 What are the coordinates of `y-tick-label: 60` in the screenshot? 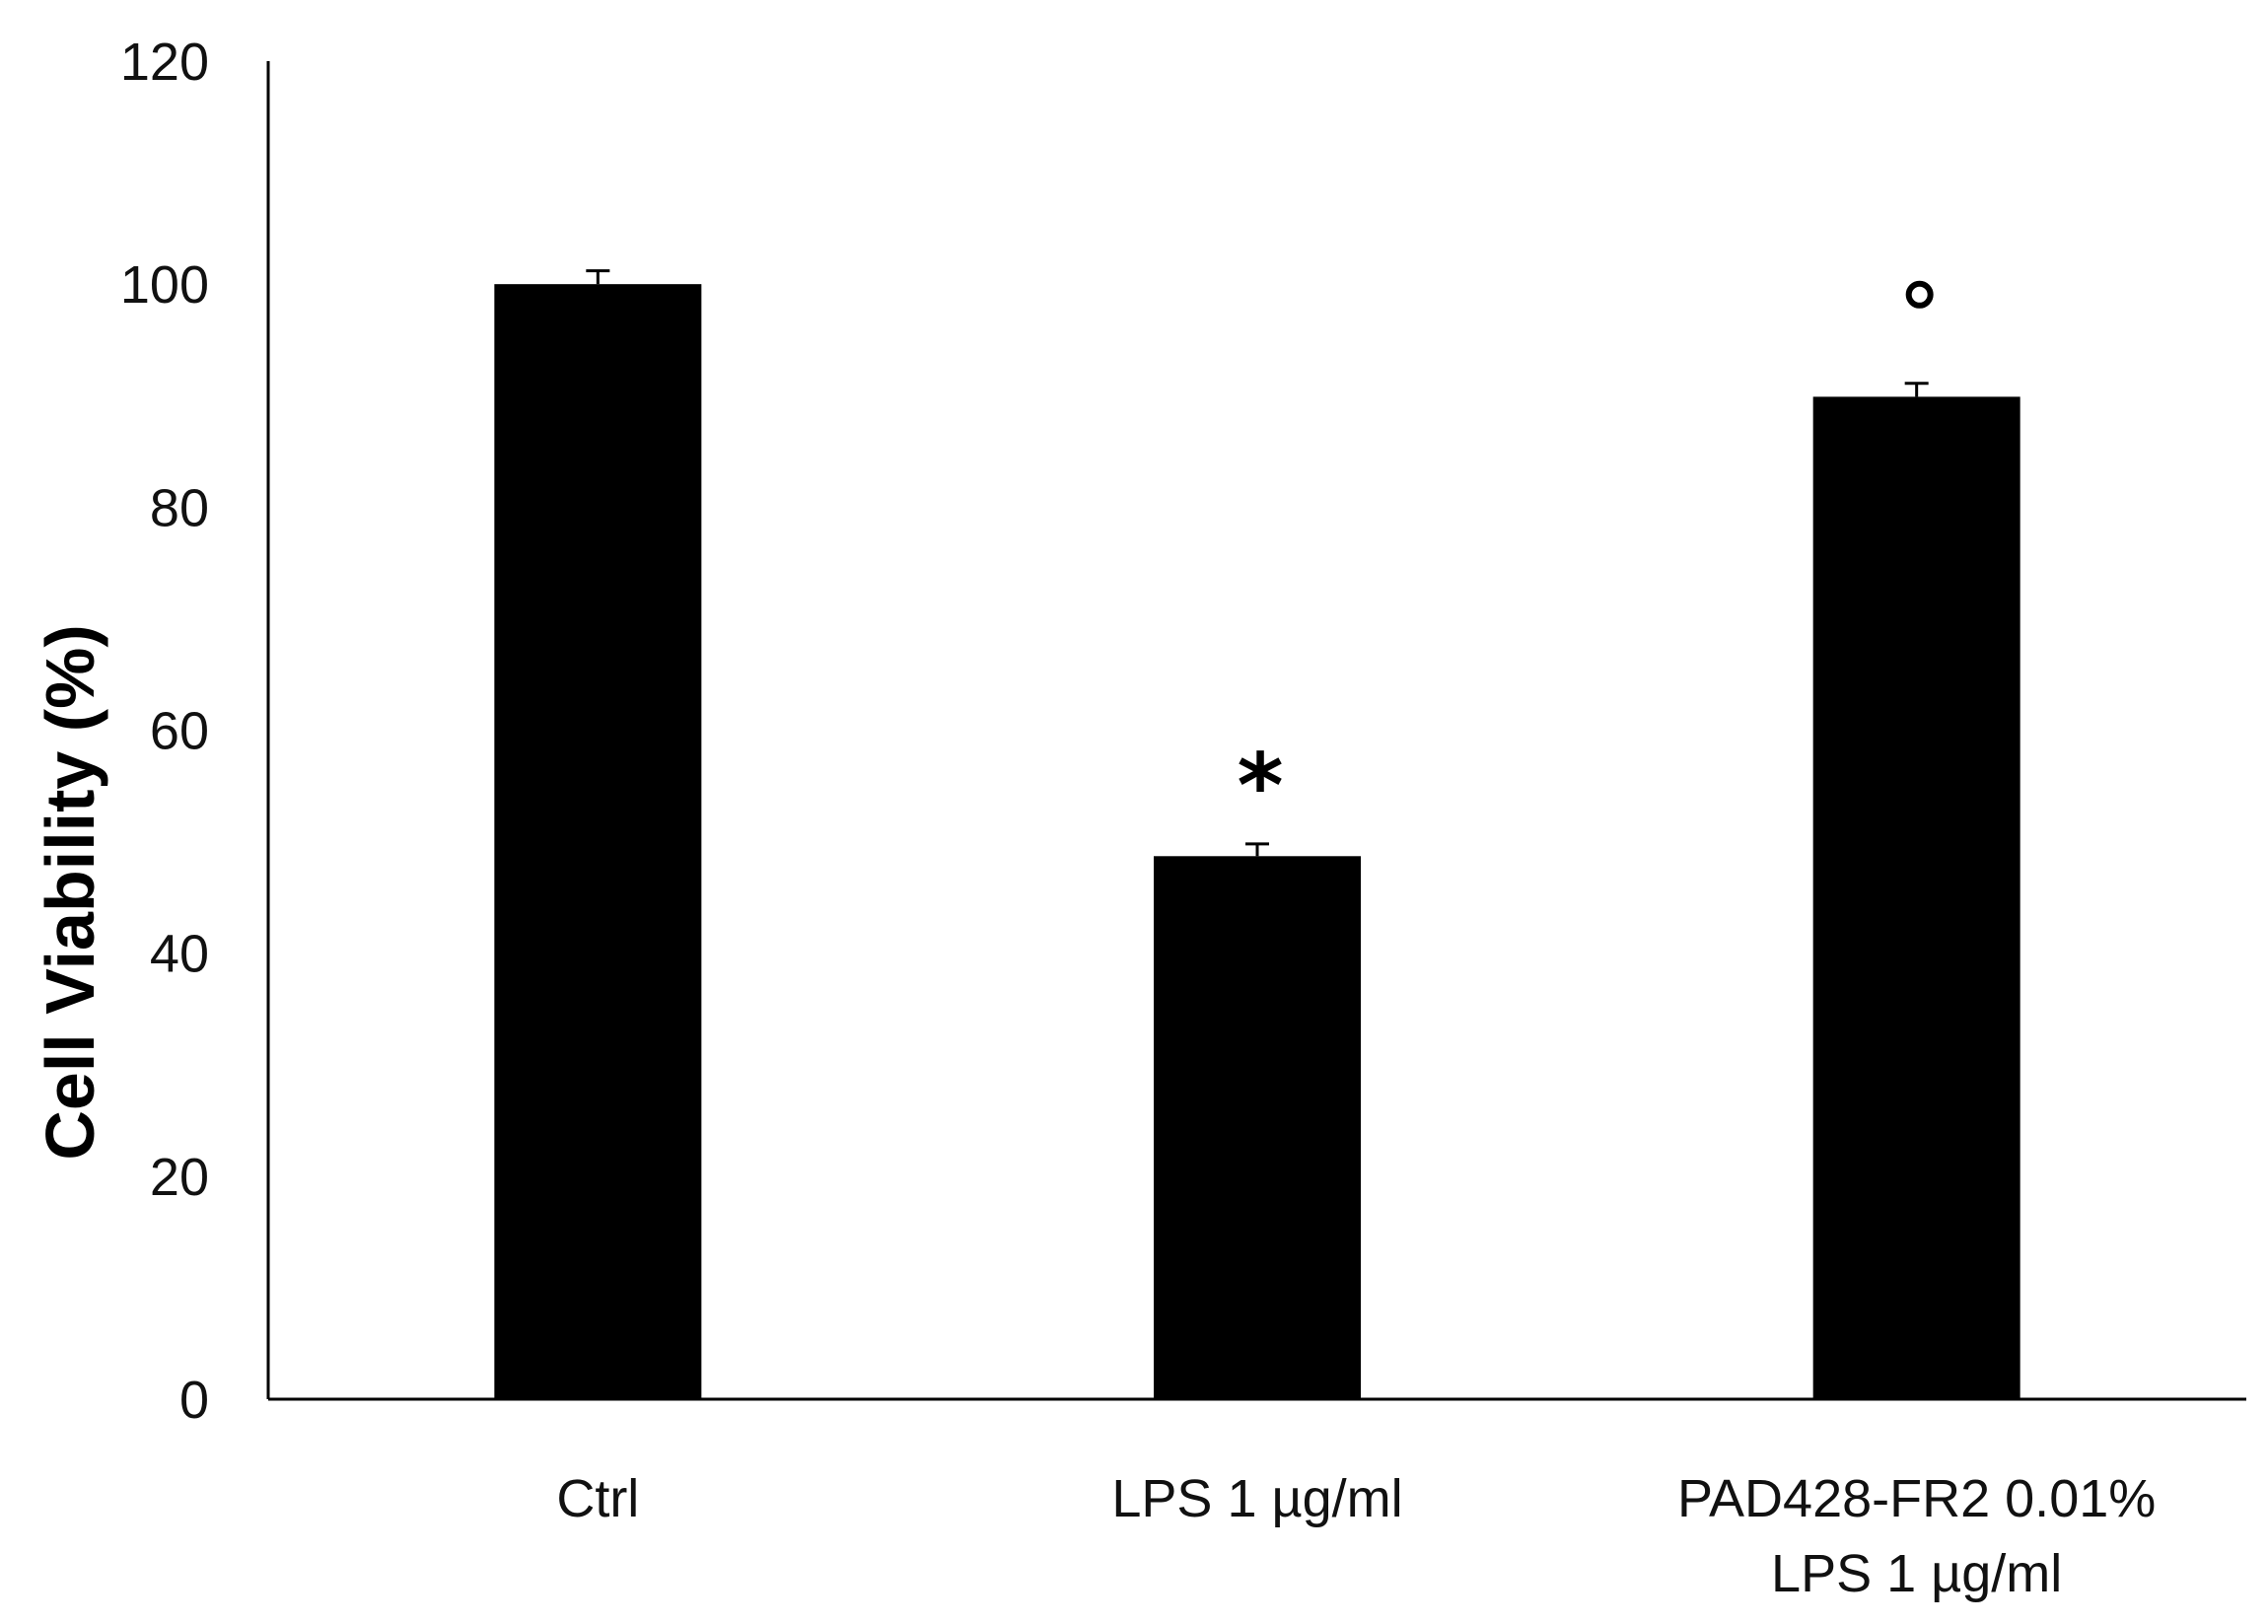 It's located at (179, 731).